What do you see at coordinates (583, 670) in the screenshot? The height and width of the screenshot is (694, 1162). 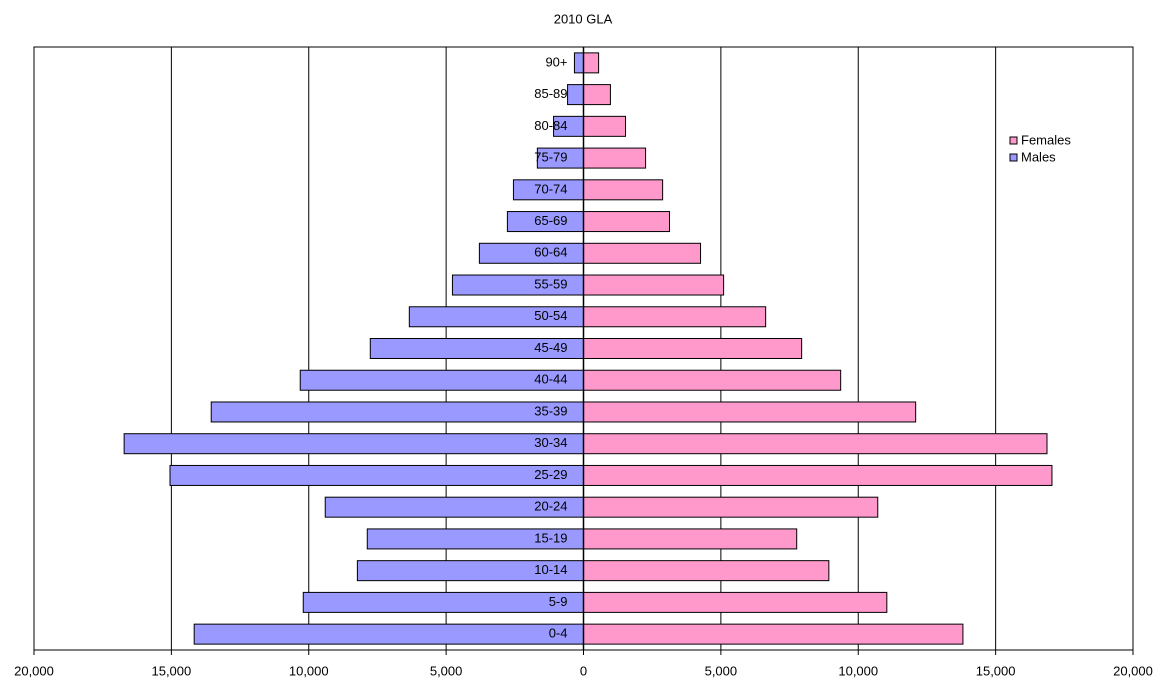 I see `x-tick-label: 0` at bounding box center [583, 670].